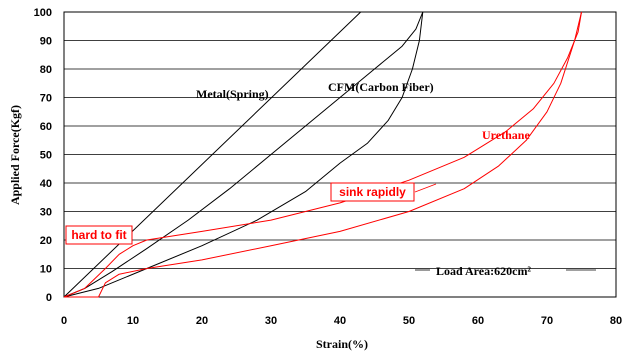  Describe the element at coordinates (232, 94) in the screenshot. I see `metal-label: Metal(Spring)` at that location.